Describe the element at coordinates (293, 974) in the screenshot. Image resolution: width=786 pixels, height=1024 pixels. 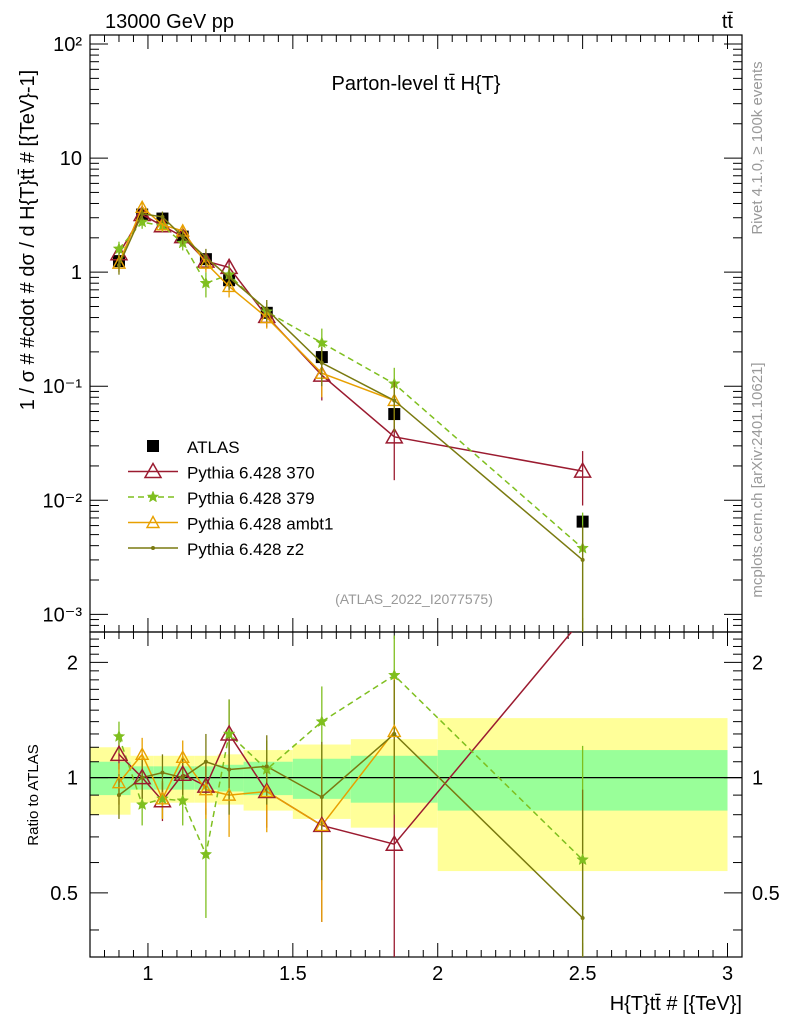
I see `x-tick-label: 1.5` at that location.